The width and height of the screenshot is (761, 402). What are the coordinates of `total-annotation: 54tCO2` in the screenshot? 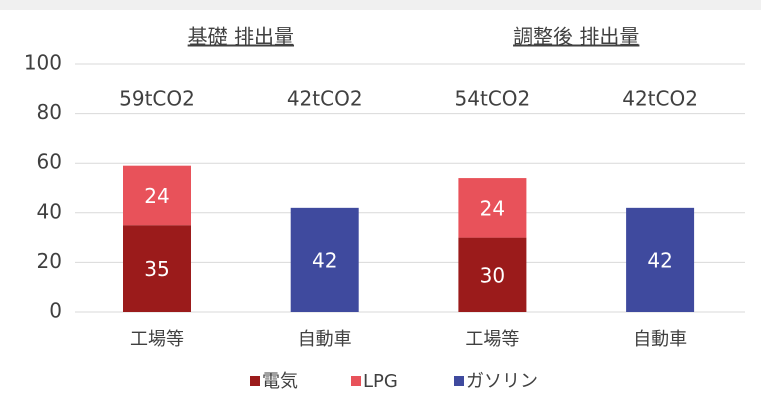 It's located at (493, 99).